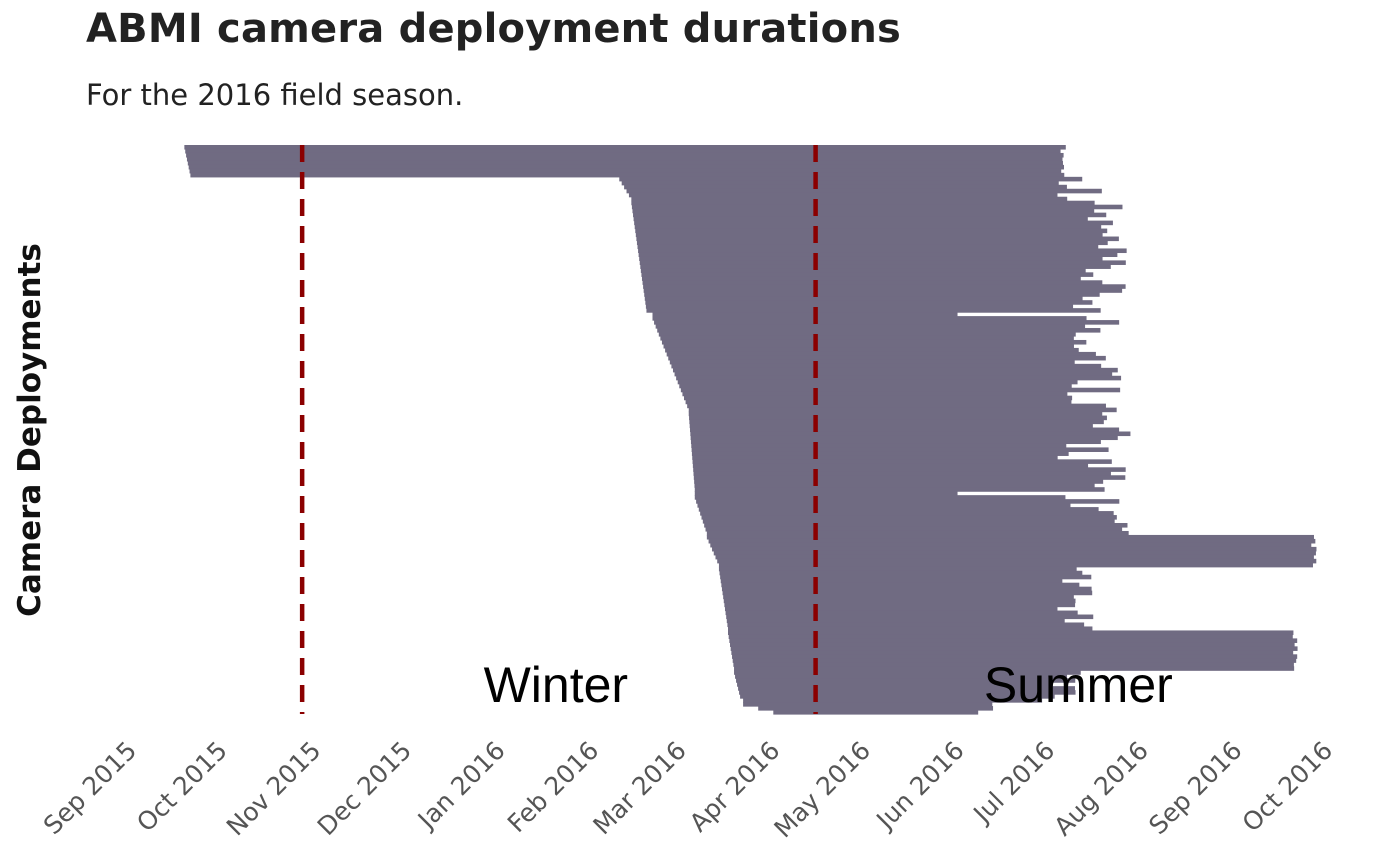 This screenshot has width=1400, height=865. Describe the element at coordinates (1101, 789) in the screenshot. I see `x-tick-label: Aug 2016` at that location.